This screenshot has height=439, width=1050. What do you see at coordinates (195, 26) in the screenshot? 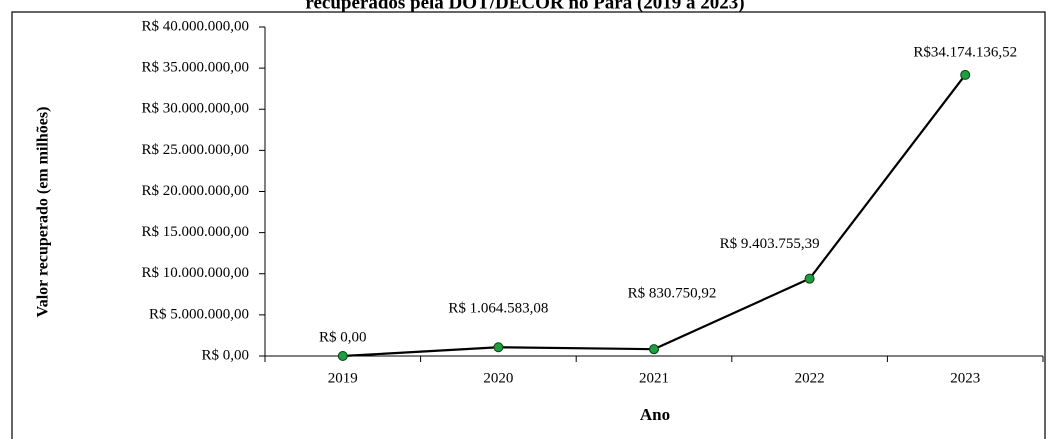
I see `y-tick-label: R$ 40.000.000,00` at bounding box center [195, 26].